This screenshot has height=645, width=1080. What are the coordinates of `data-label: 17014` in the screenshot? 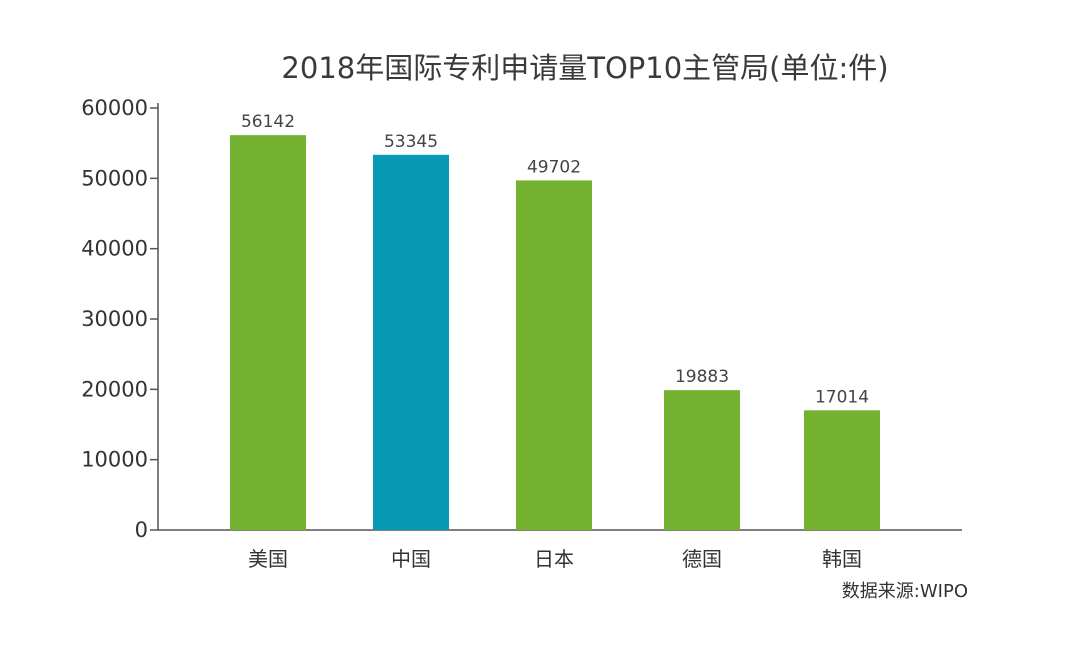 It's located at (842, 397).